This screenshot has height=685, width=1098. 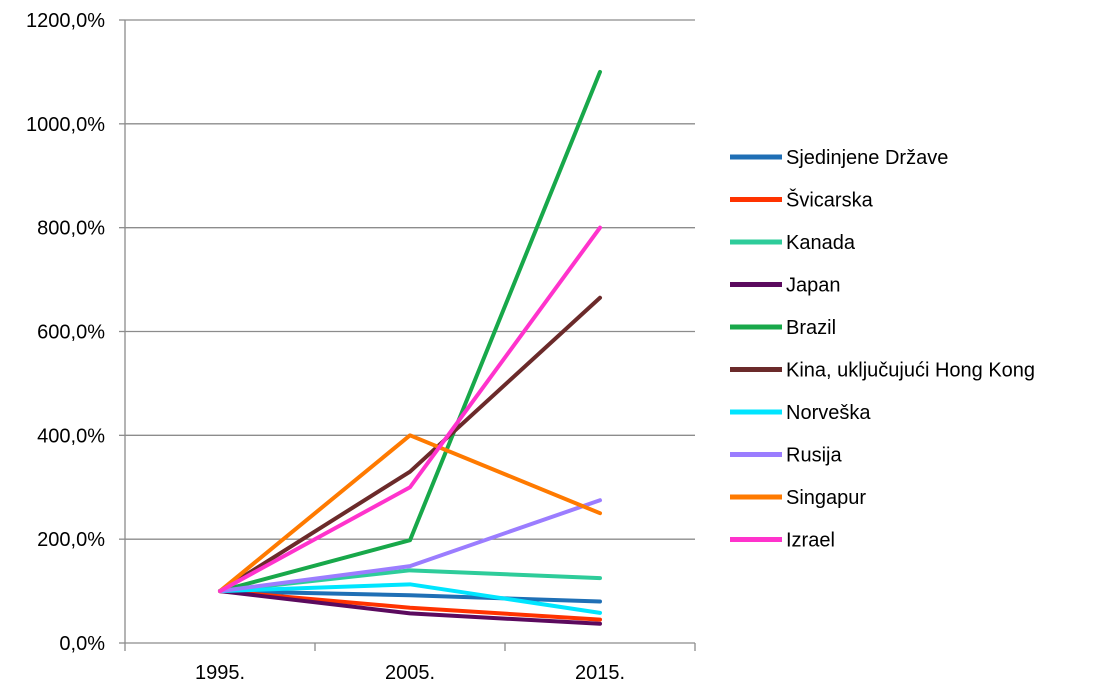 What do you see at coordinates (82, 644) in the screenshot?
I see `y-tick-label: 0,0%` at bounding box center [82, 644].